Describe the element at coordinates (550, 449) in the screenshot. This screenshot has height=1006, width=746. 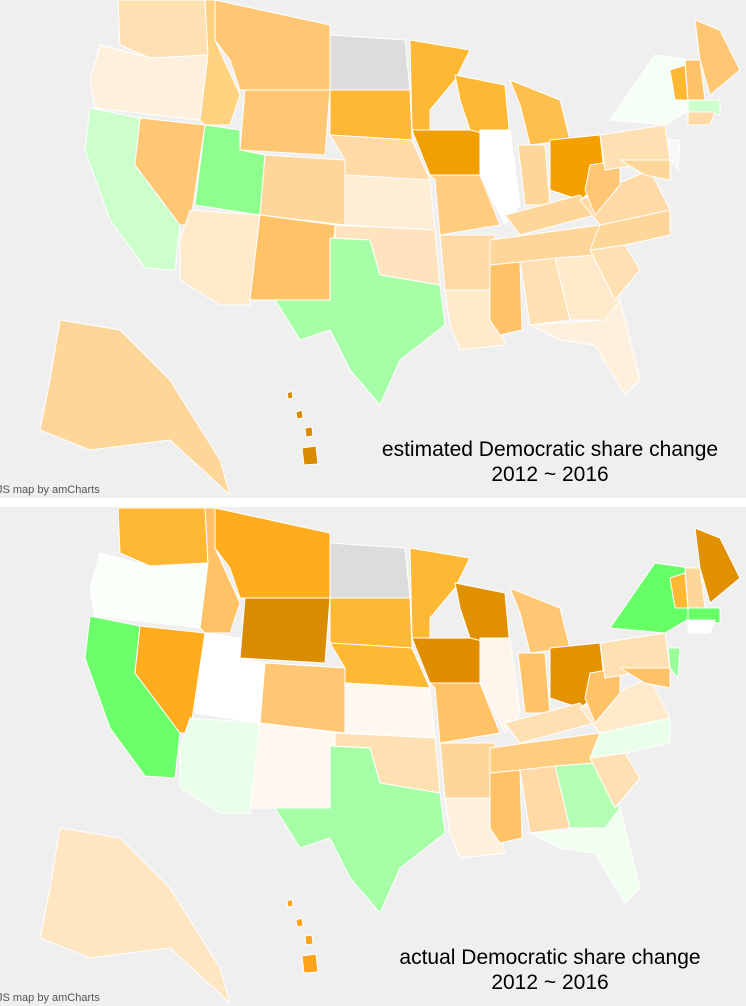
I see `map-caption: estimated Democratic share change` at that location.